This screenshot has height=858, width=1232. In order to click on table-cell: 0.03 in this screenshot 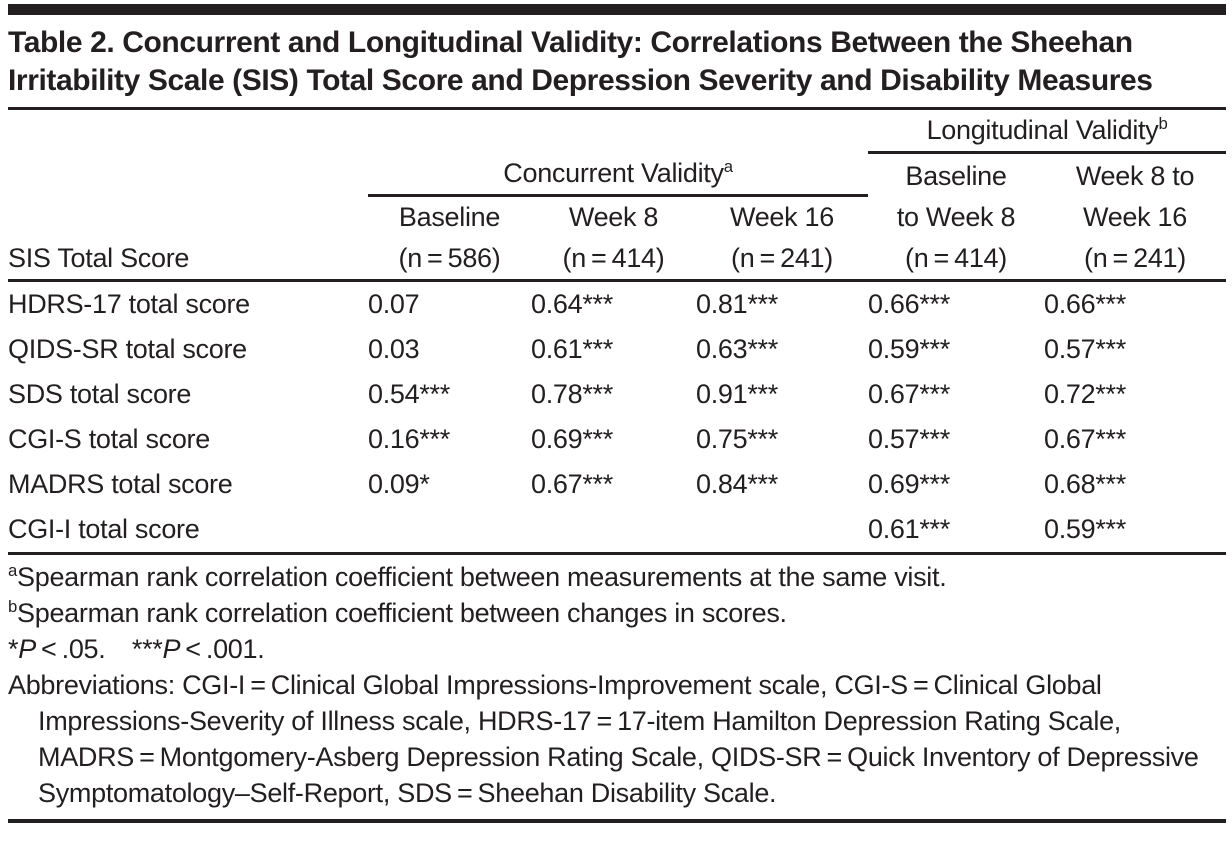, I will do `click(394, 348)`.